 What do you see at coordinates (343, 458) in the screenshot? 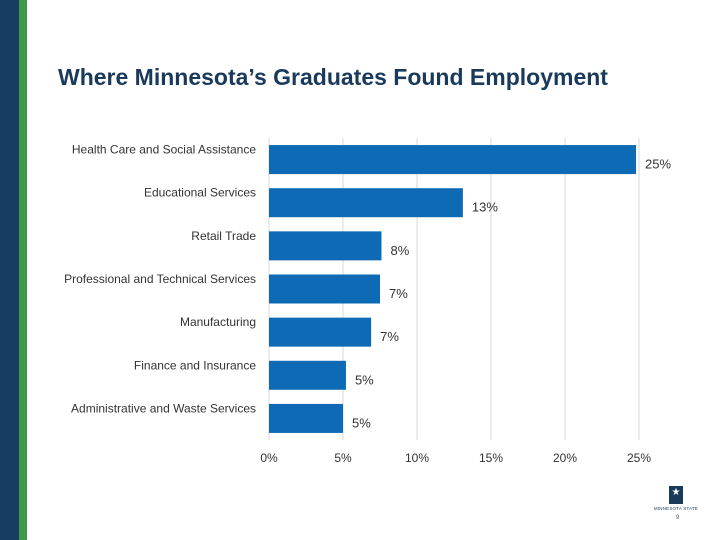
I see `x-tick-label: 5%` at bounding box center [343, 458].